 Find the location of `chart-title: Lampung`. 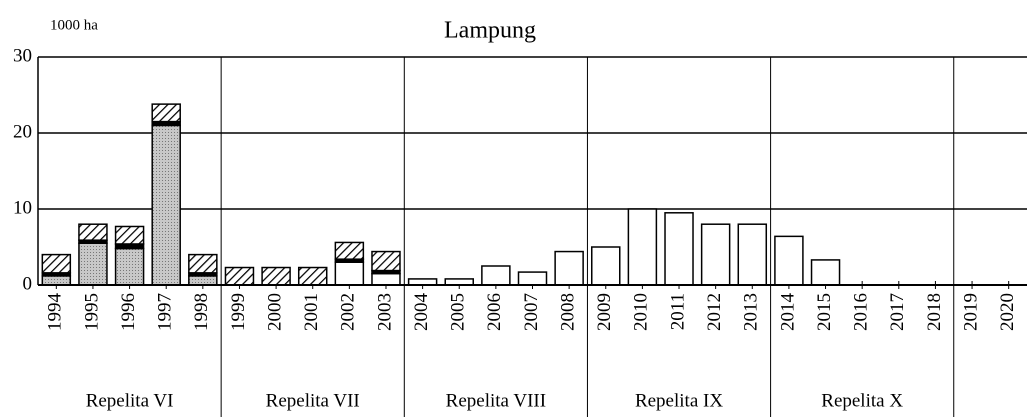

chart-title: Lampung is located at coordinates (490, 31).